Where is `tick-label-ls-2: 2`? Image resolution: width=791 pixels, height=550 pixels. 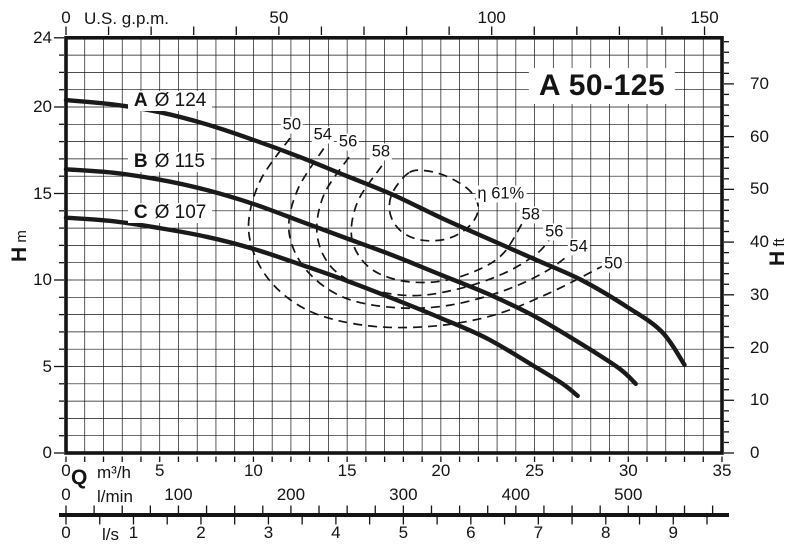
tick-label-ls-2: 2 is located at coordinates (201, 532).